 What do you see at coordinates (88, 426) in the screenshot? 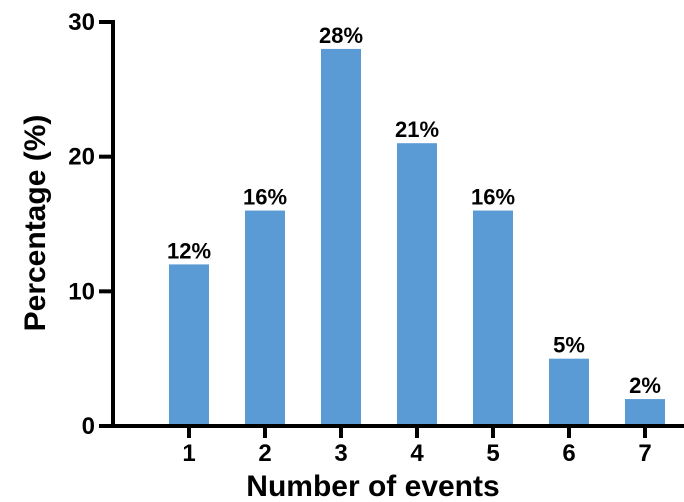
I see `y-tick-label-0: 0` at bounding box center [88, 426].